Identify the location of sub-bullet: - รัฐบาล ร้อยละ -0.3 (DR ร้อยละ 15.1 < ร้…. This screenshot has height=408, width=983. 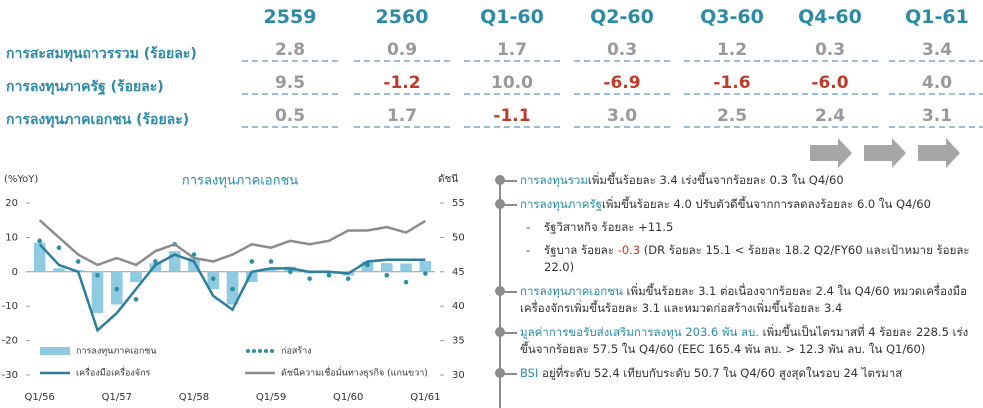
(750, 259).